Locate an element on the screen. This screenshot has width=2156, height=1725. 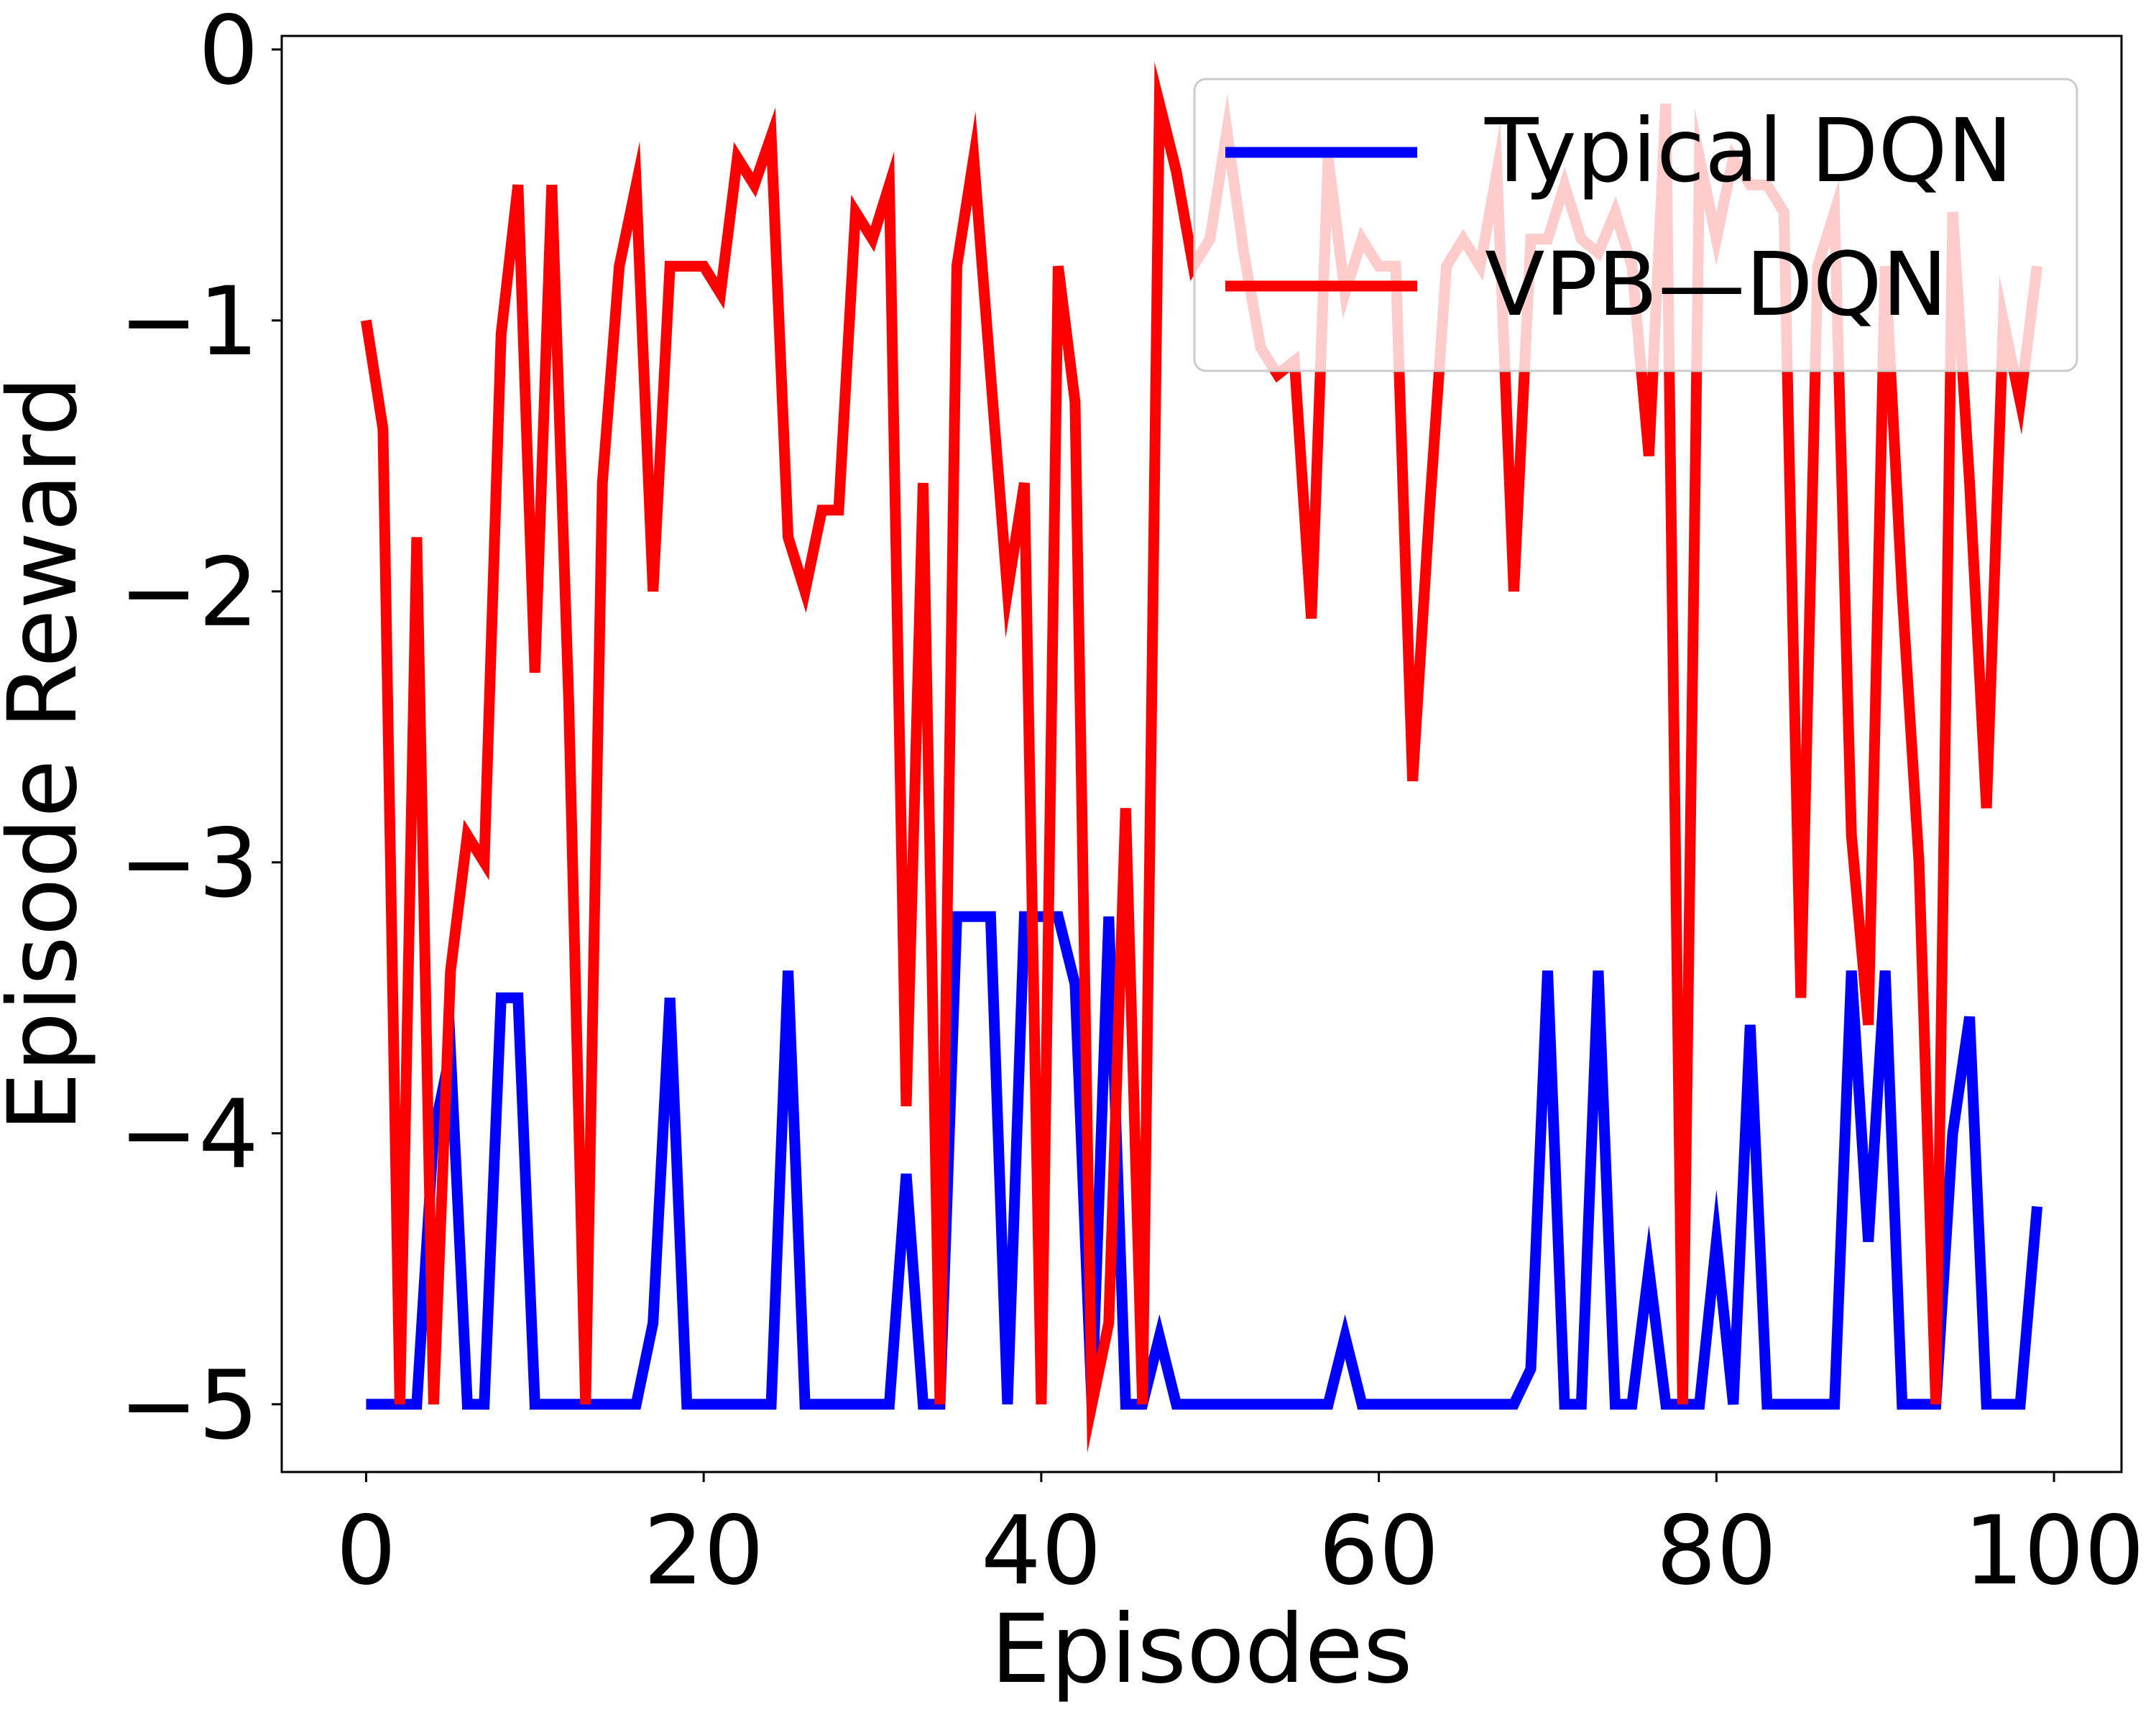
x-tick-label: 100 is located at coordinates (2054, 1551).